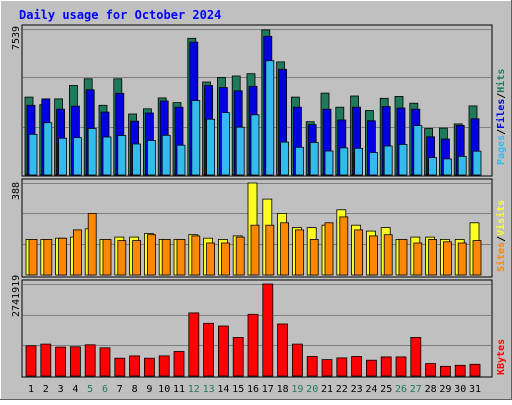 Image resolution: width=512 pixels, height=405 pixels. What do you see at coordinates (401, 389) in the screenshot?
I see `x-tick-label: 26` at bounding box center [401, 389].